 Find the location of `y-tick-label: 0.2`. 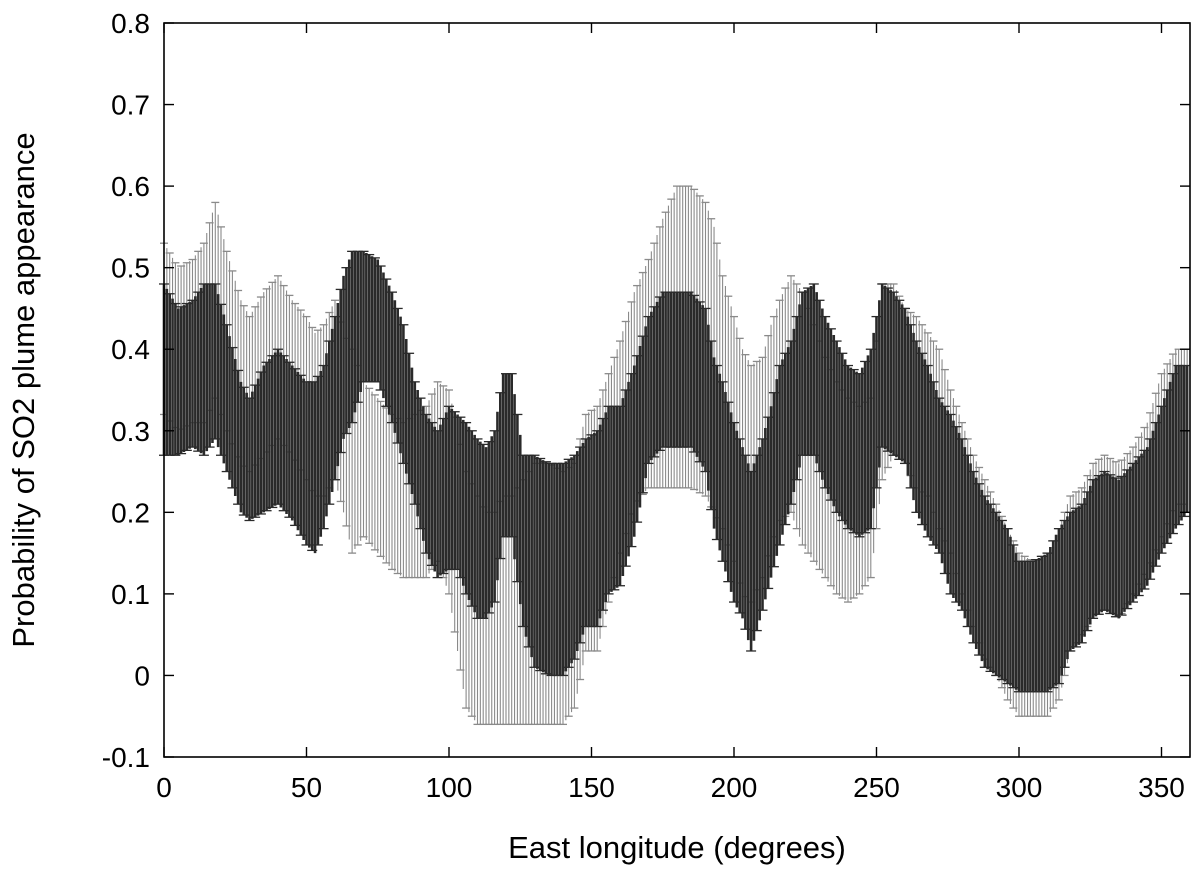

y-tick-label: 0.2 is located at coordinates (130, 512).